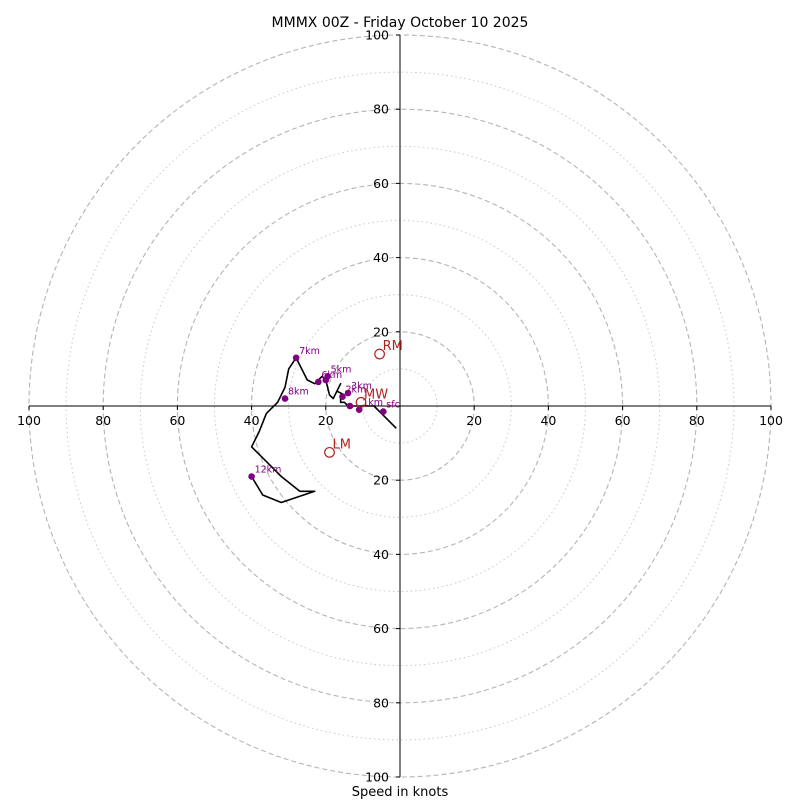 The width and height of the screenshot is (800, 800). Describe the element at coordinates (372, 403) in the screenshot. I see `height-label: 1km` at that location.